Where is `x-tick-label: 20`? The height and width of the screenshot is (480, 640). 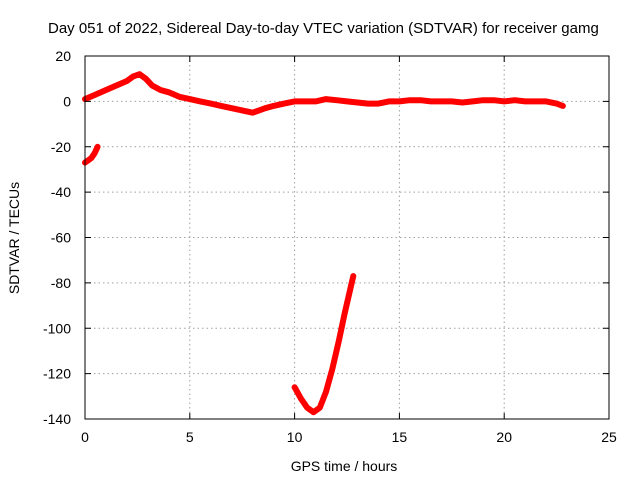 x-tick-label: 20 is located at coordinates (504, 437).